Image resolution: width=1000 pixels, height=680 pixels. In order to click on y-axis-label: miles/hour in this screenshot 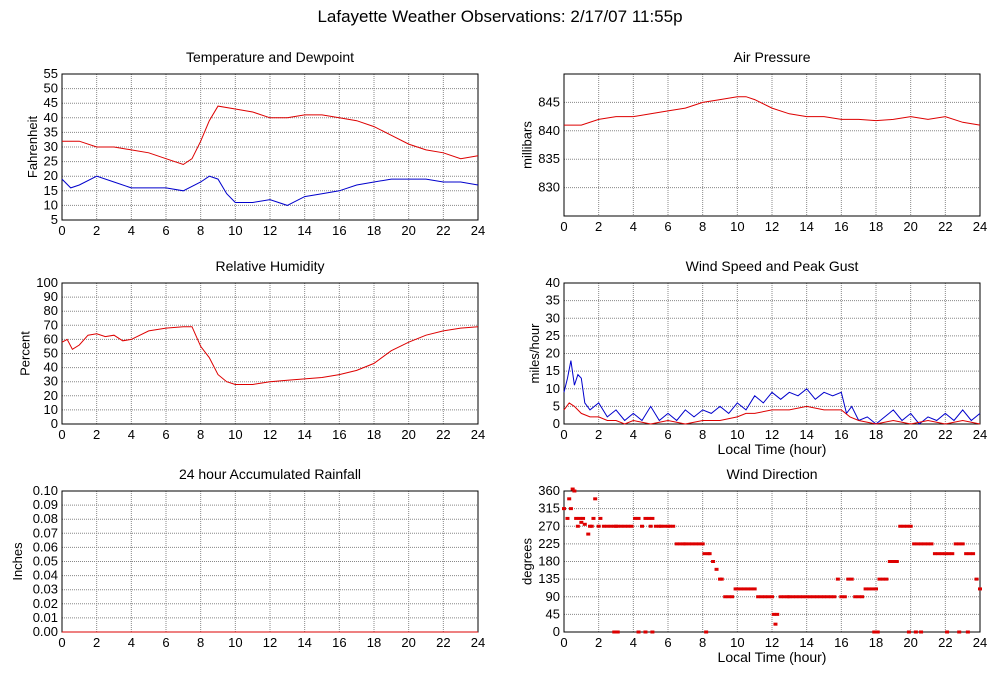, I will do `click(534, 353)`.